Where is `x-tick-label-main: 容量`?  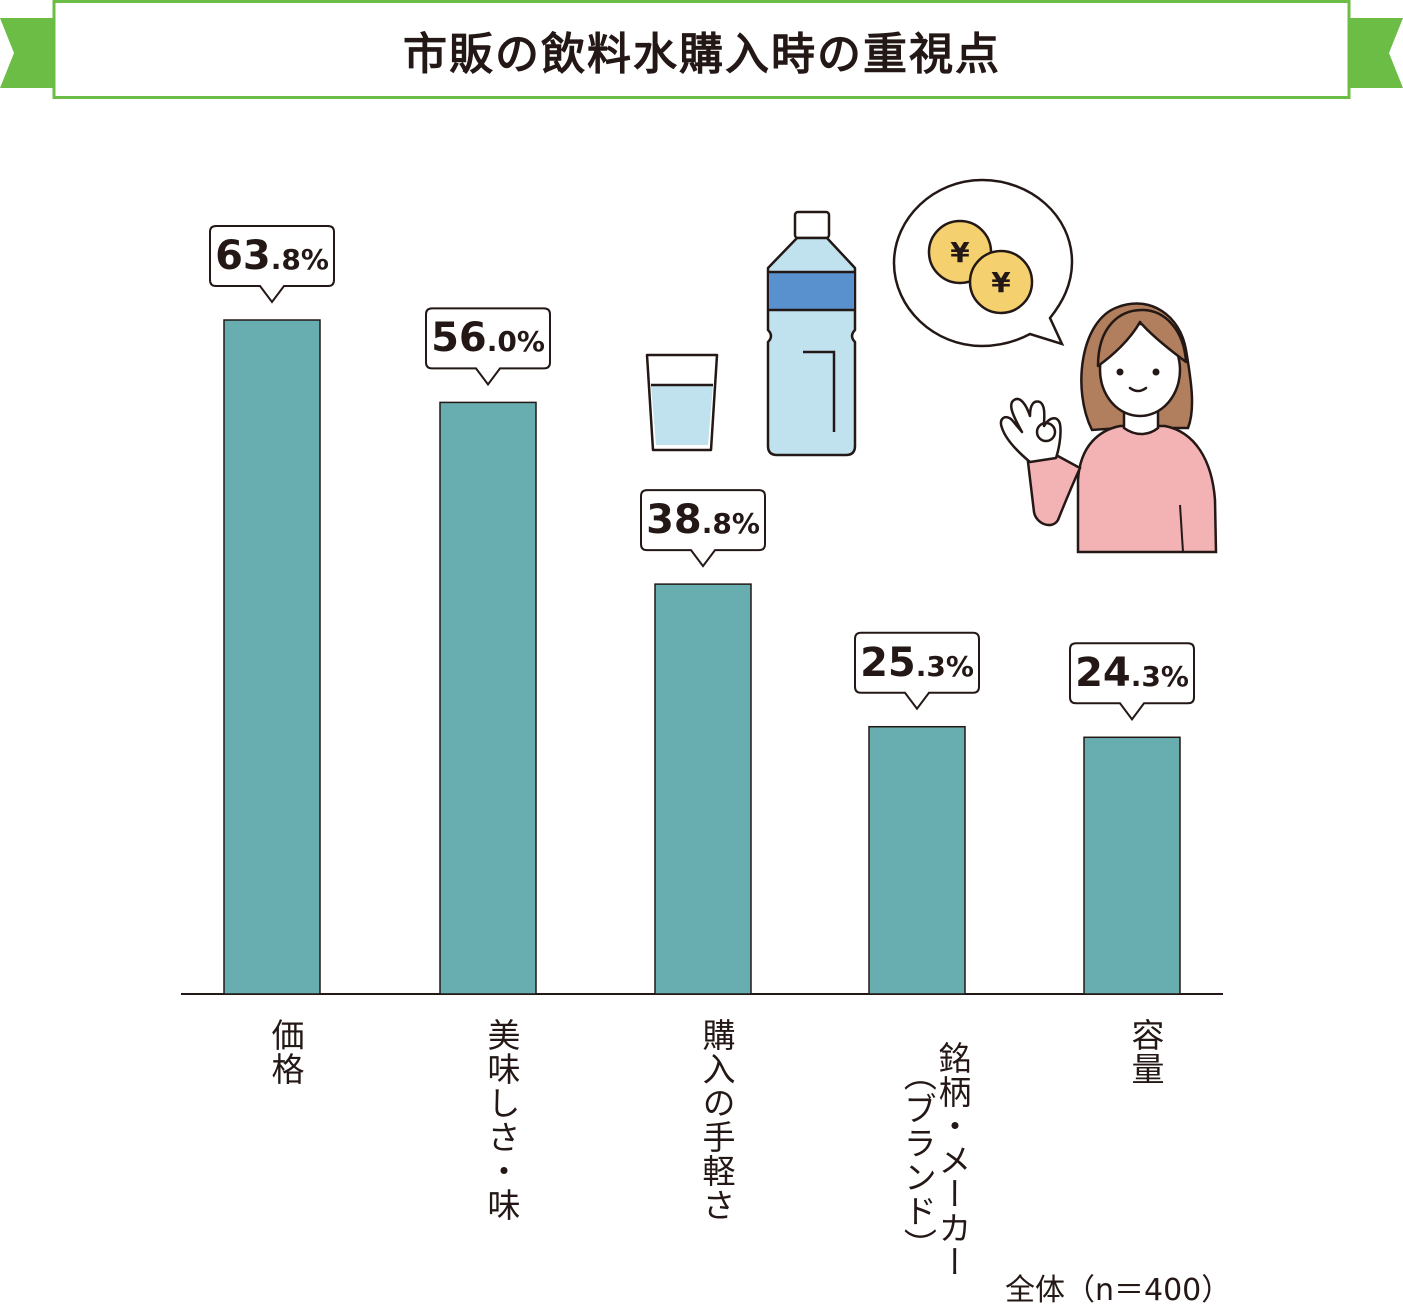
x-tick-label-main: 容量 is located at coordinates (1145, 1052).